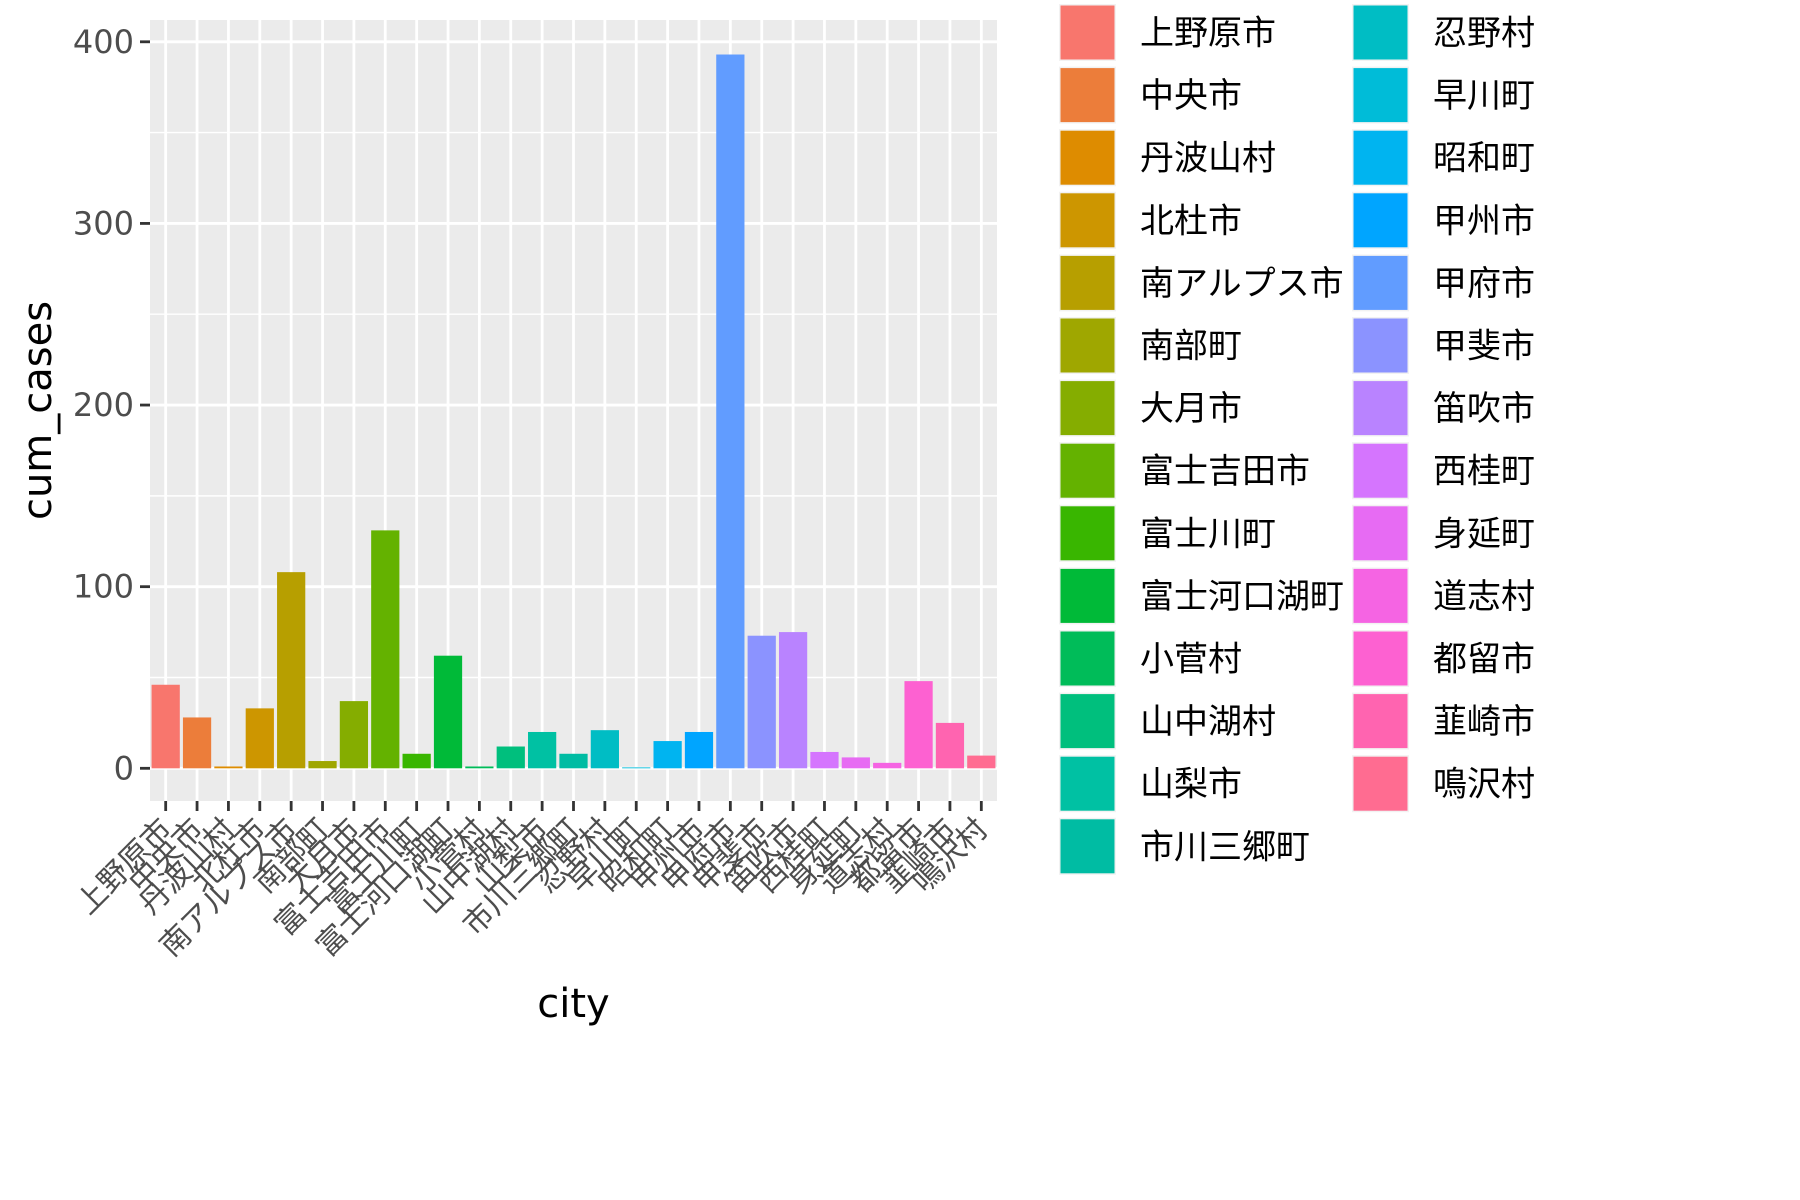  Describe the element at coordinates (1484, 597) in the screenshot. I see `legend-label: 道志村` at that location.